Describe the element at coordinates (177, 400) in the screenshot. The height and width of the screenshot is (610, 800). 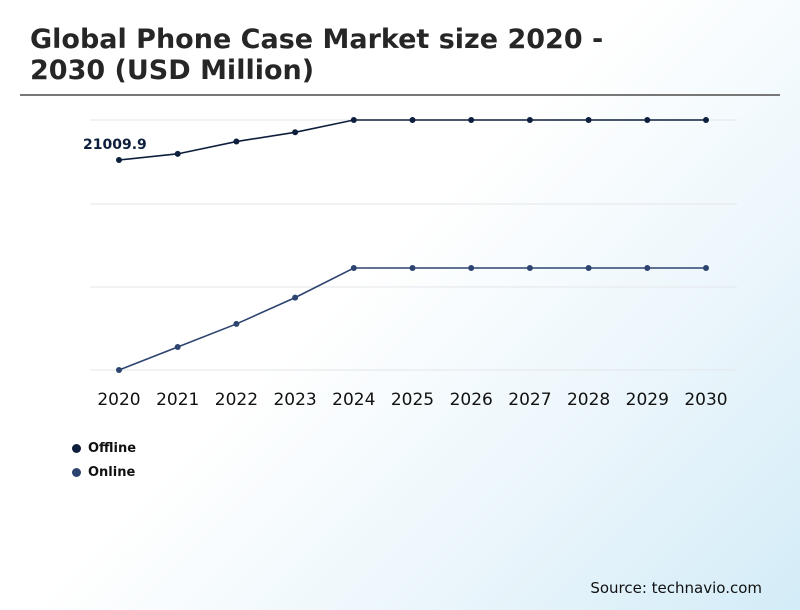
I see `x-tick-label: 2021` at that location.